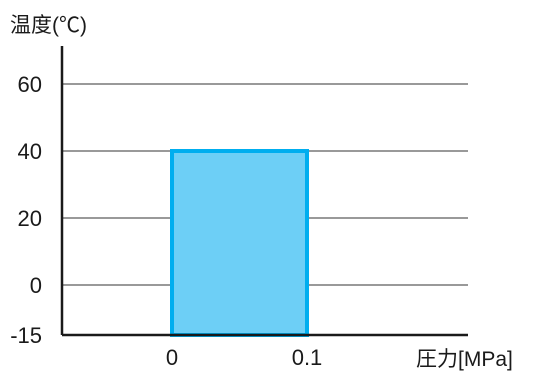 Image resolution: width=549 pixels, height=371 pixels. What do you see at coordinates (26, 335) in the screenshot?
I see `y-tick-label: -15` at bounding box center [26, 335].